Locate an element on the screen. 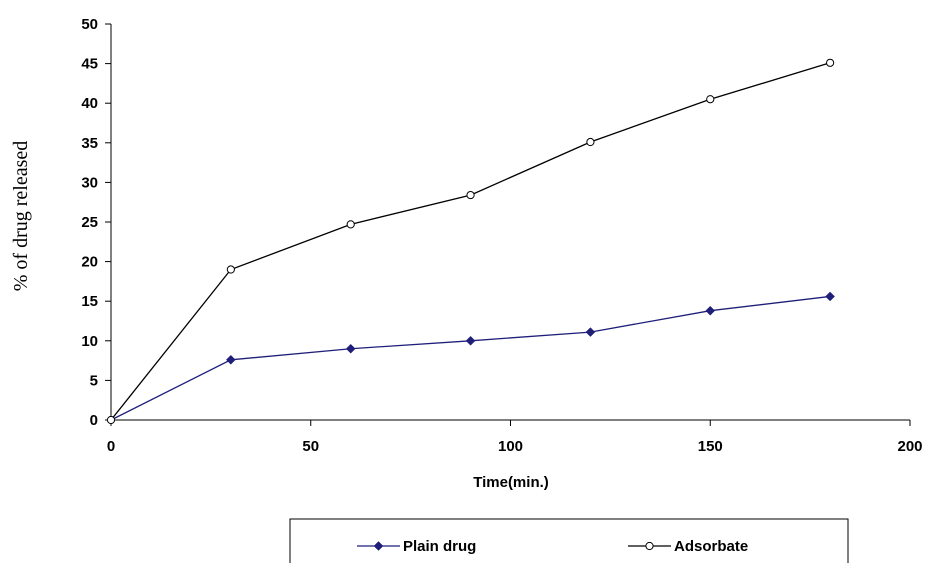 This screenshot has width=930, height=563. y-tick-label: 0 is located at coordinates (94, 420).